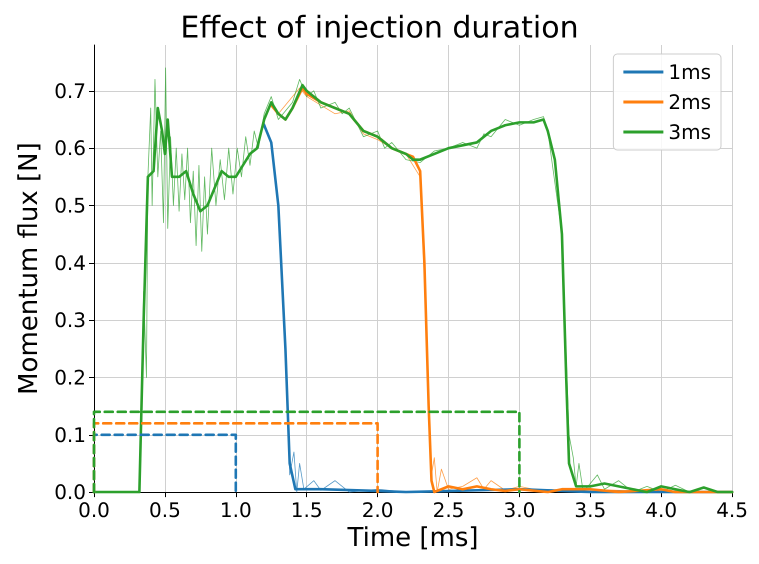 Image resolution: width=759 pixels, height=564 pixels. I want to click on y-tick-label: 0.2, so click(70, 377).